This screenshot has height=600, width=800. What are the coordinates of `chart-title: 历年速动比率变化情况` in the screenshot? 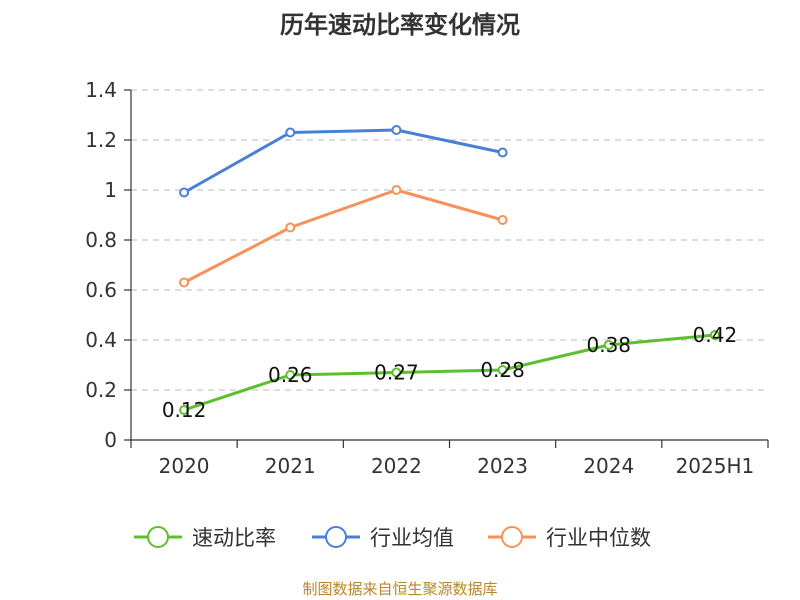 It's located at (400, 25).